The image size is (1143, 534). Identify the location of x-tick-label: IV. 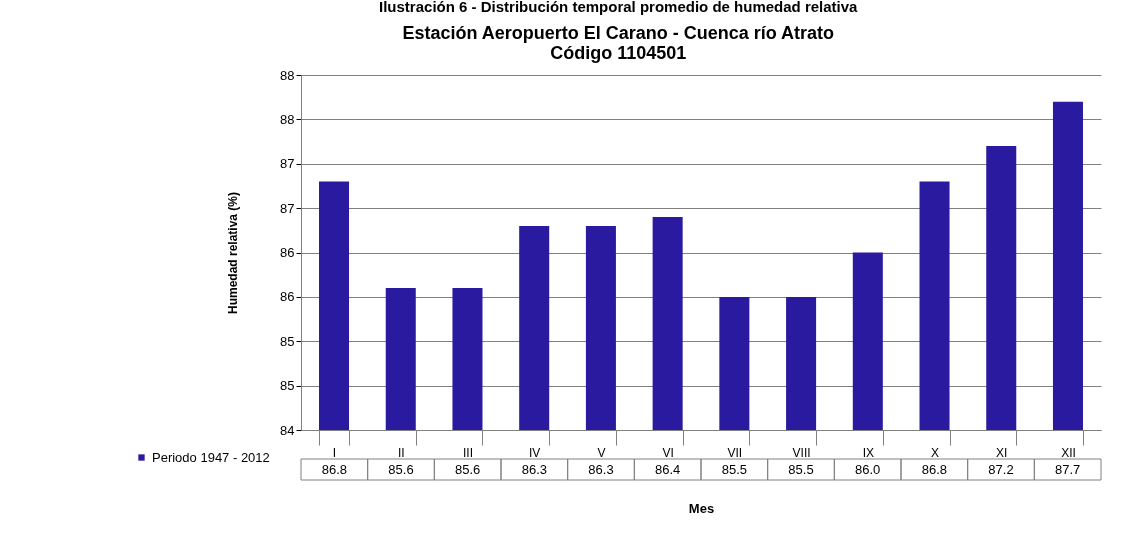
(535, 452).